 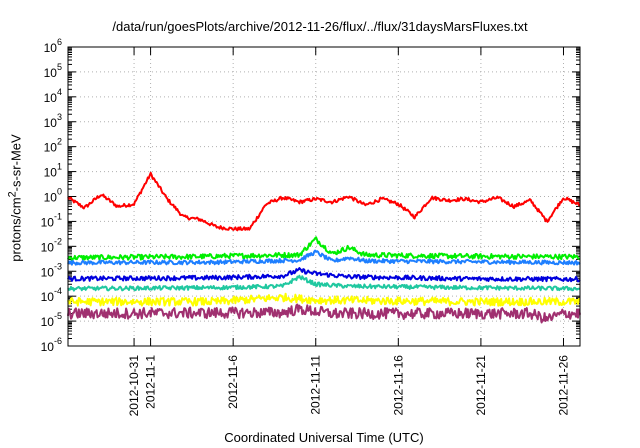 I want to click on y-tick-label: 10⁶, so click(x=53, y=46).